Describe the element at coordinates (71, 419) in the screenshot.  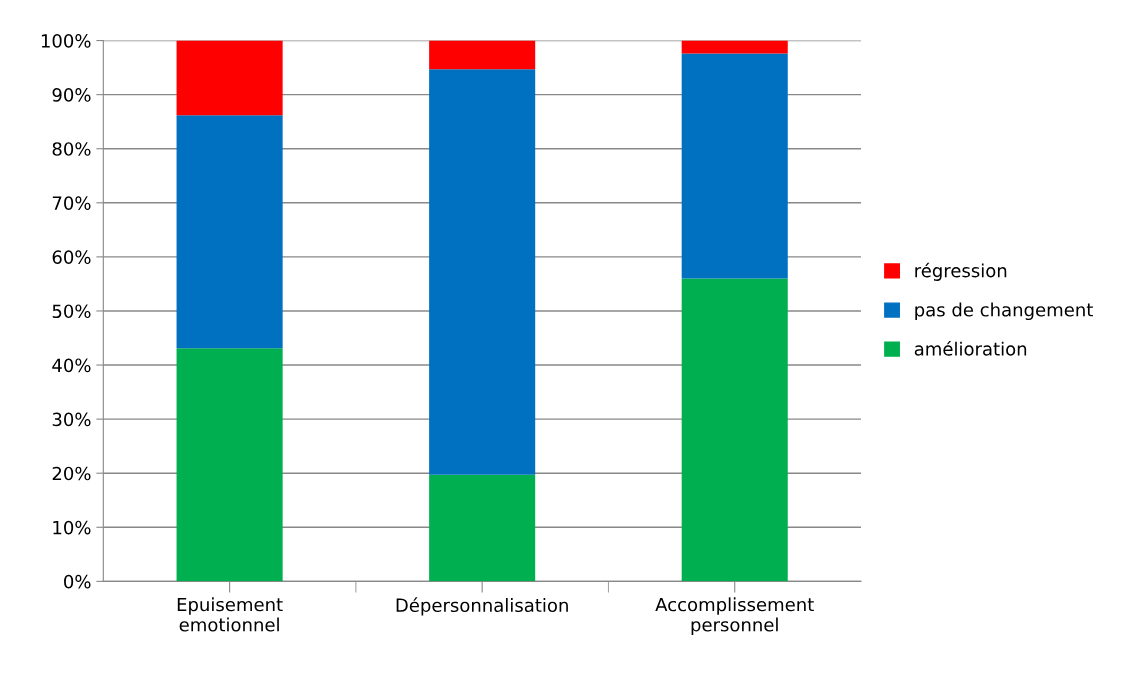
I see `y-tick-label: 30%` at that location.